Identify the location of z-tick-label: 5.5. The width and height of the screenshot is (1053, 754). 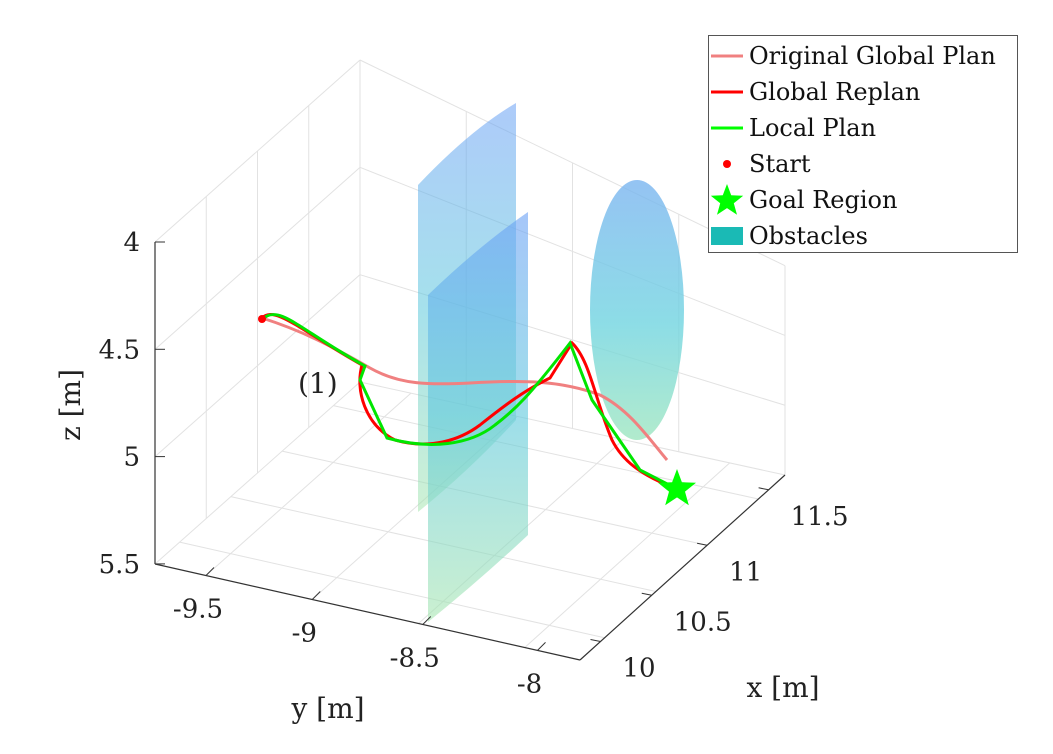
(119, 565).